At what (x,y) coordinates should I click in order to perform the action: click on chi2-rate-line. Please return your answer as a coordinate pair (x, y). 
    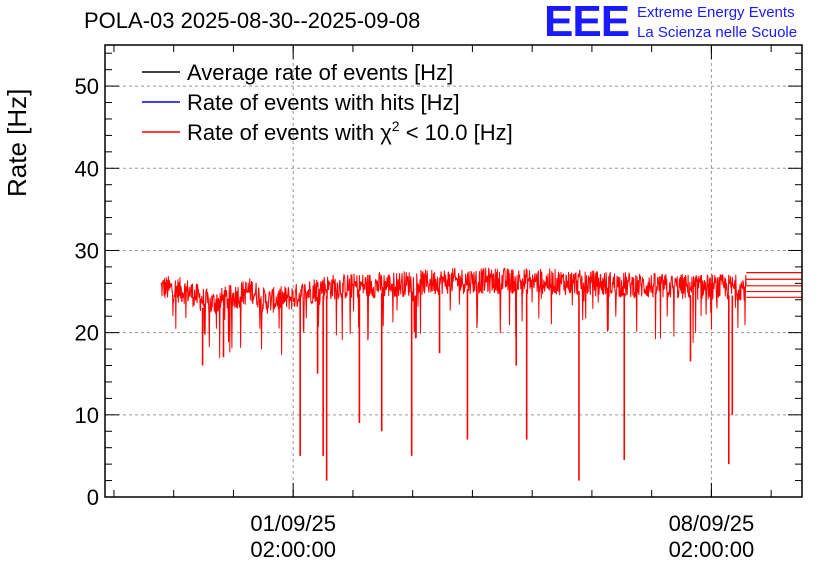
    Looking at the image, I should click on (453, 313).